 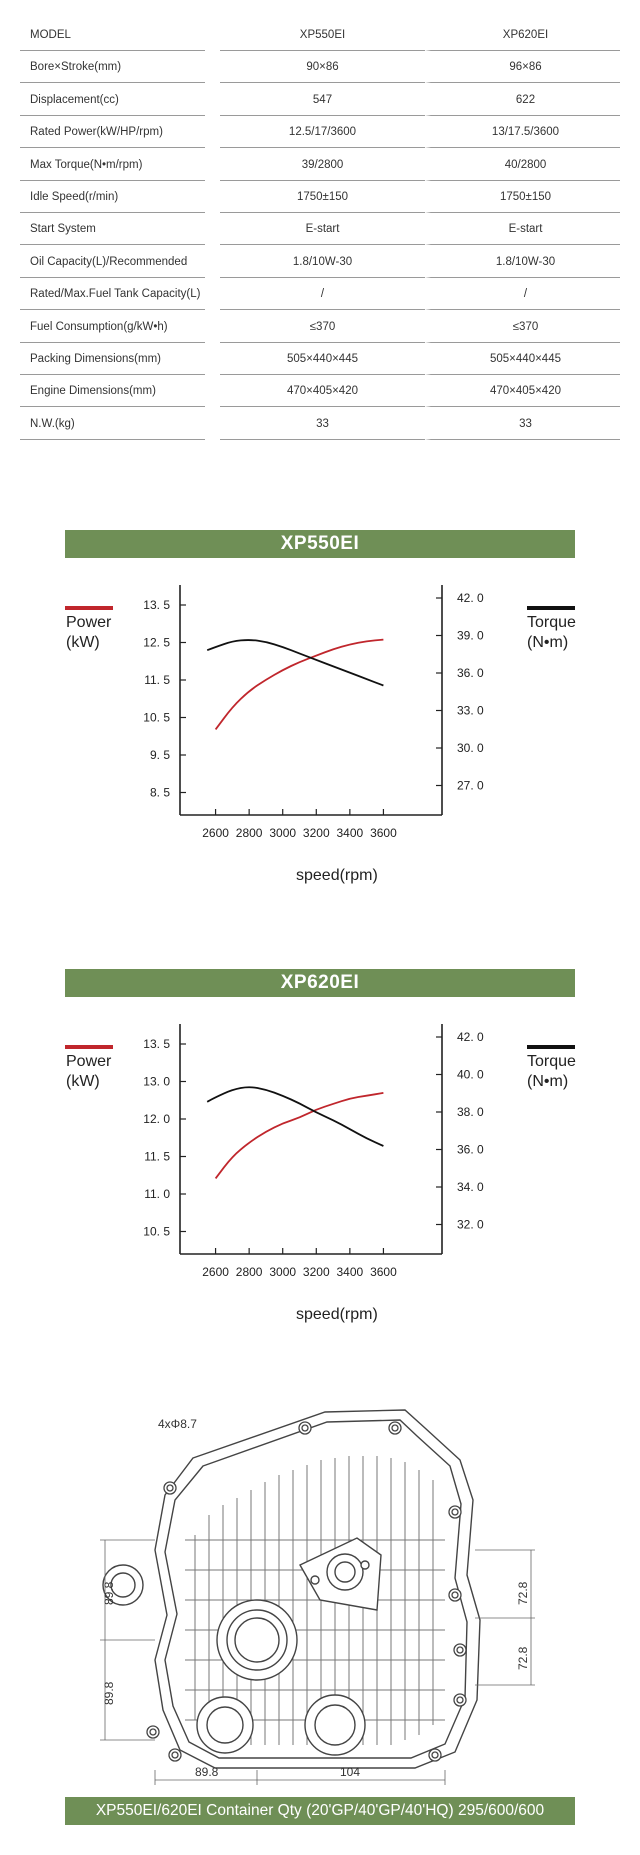 I want to click on row-label: MODEL, so click(x=112, y=35).